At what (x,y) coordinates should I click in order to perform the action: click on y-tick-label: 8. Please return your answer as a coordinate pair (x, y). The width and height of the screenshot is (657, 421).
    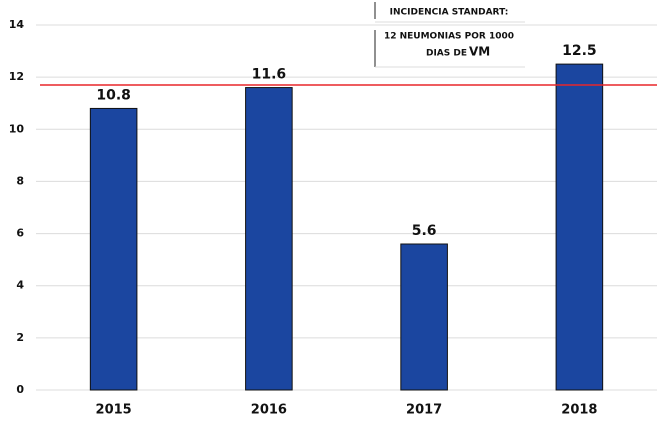
    Looking at the image, I should click on (20, 180).